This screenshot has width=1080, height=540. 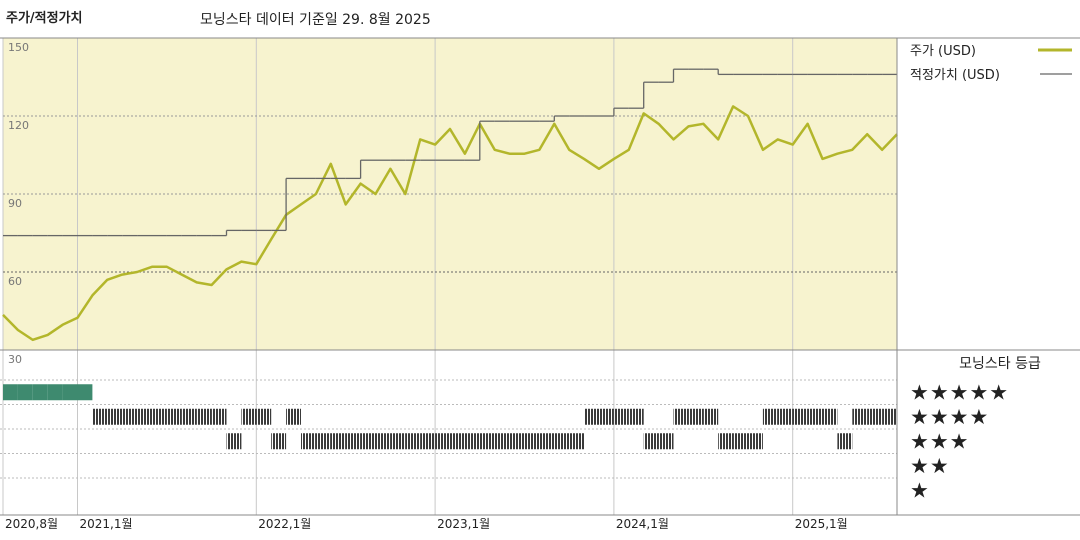 I want to click on y-tick-label: 90, so click(x=15, y=203).